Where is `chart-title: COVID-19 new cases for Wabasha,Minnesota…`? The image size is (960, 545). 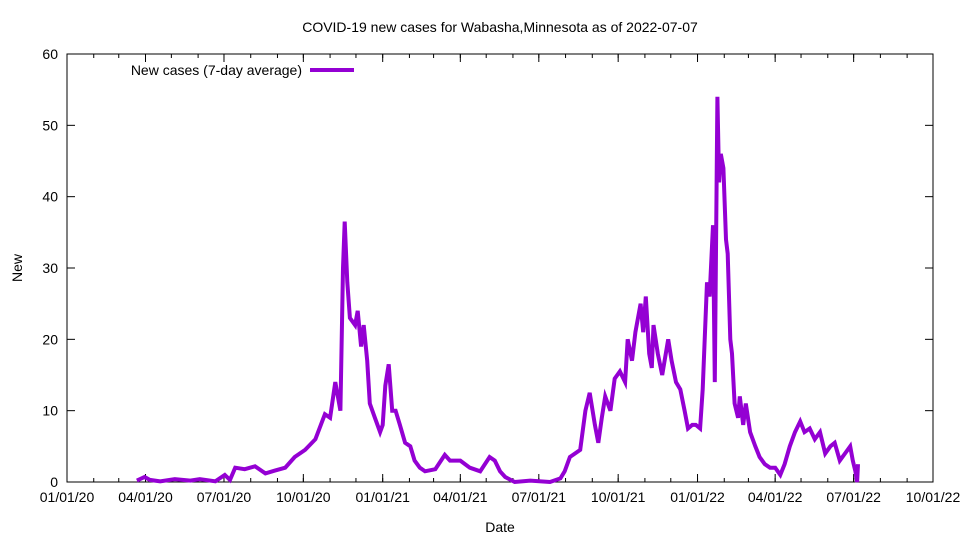
chart-title: COVID-19 new cases for Wabasha,Minnesota… is located at coordinates (500, 27).